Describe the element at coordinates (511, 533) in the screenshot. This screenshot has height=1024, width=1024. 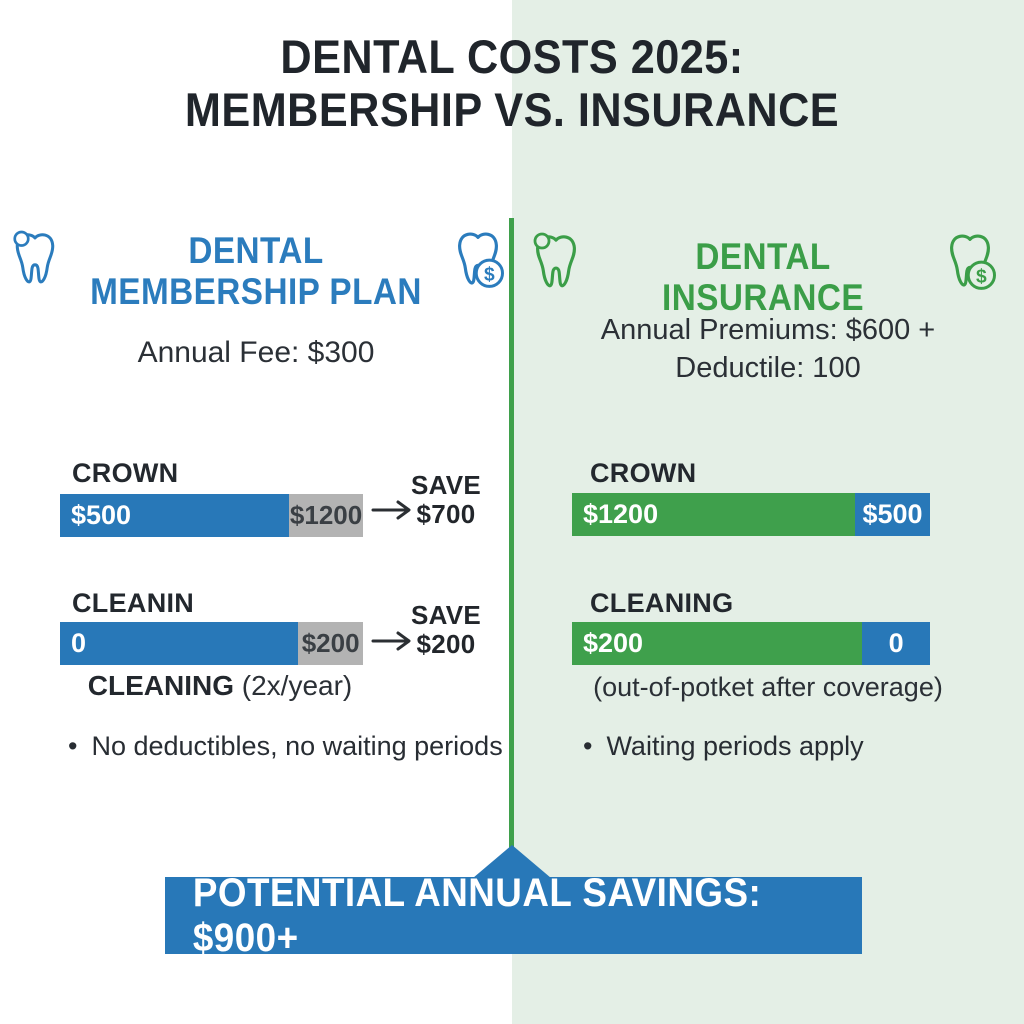
I see `column-divider` at that location.